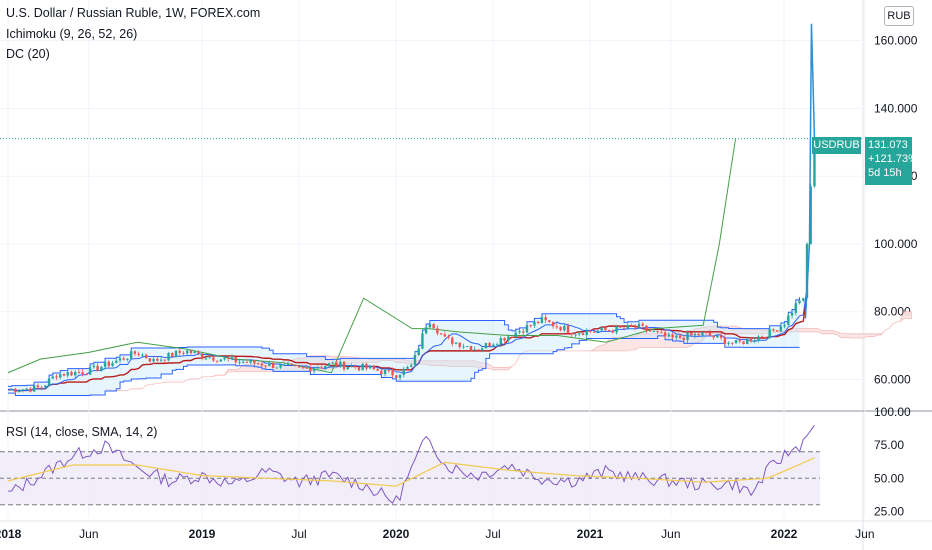  I want to click on rsi-tick-label: 75.00, so click(889, 445).